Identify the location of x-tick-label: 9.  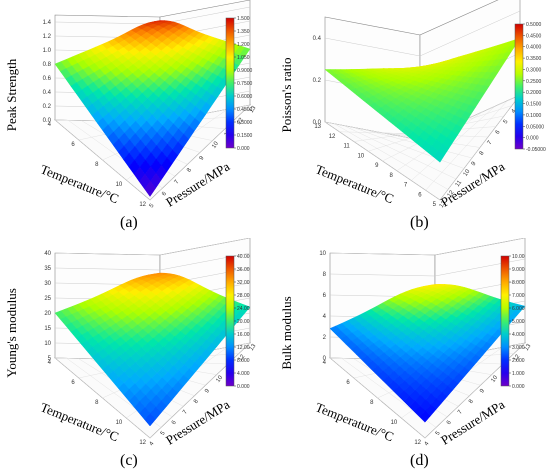
(377, 166).